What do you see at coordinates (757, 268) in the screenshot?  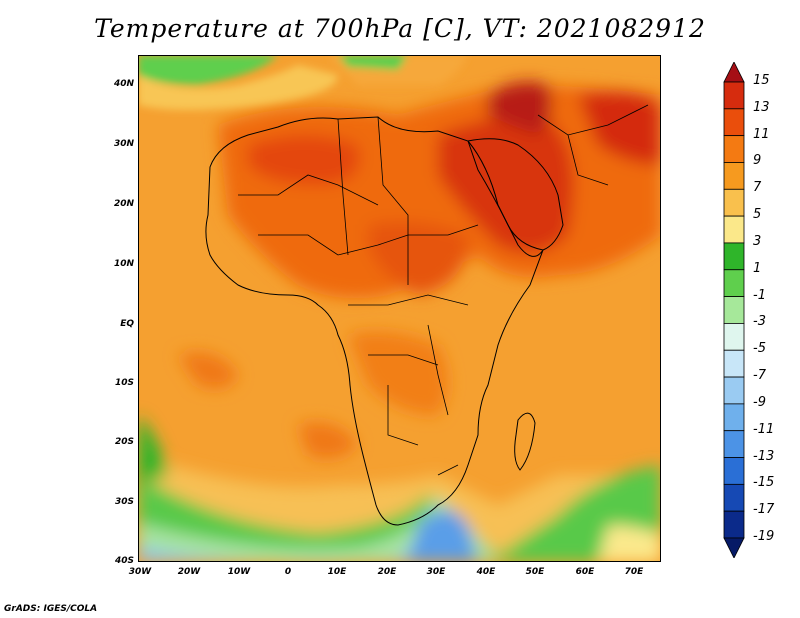 I see `colorbar-label: 1` at bounding box center [757, 268].